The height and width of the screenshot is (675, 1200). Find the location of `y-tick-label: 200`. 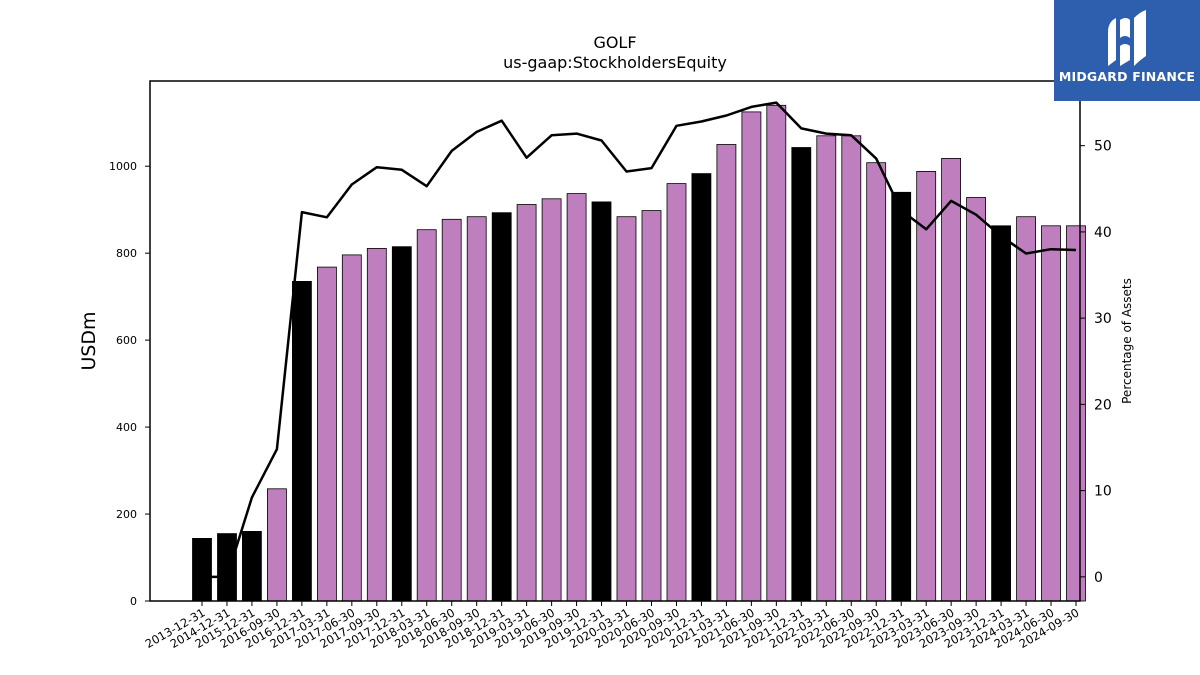

y-tick-label: 200 is located at coordinates (126, 514).